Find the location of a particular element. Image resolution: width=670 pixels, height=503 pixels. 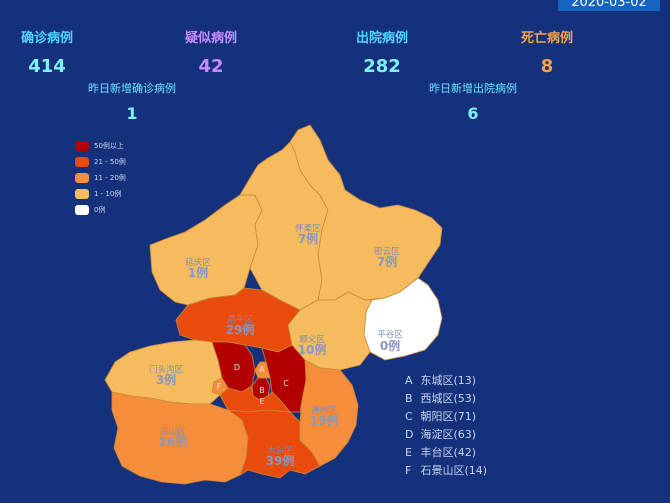

label-miyun-count: 7例 is located at coordinates (387, 261).